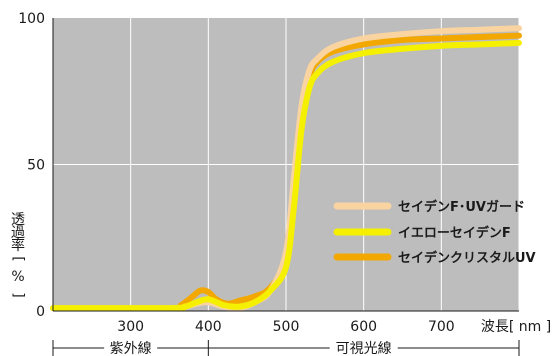  I want to click on x-tick-label: 300, so click(130, 327).